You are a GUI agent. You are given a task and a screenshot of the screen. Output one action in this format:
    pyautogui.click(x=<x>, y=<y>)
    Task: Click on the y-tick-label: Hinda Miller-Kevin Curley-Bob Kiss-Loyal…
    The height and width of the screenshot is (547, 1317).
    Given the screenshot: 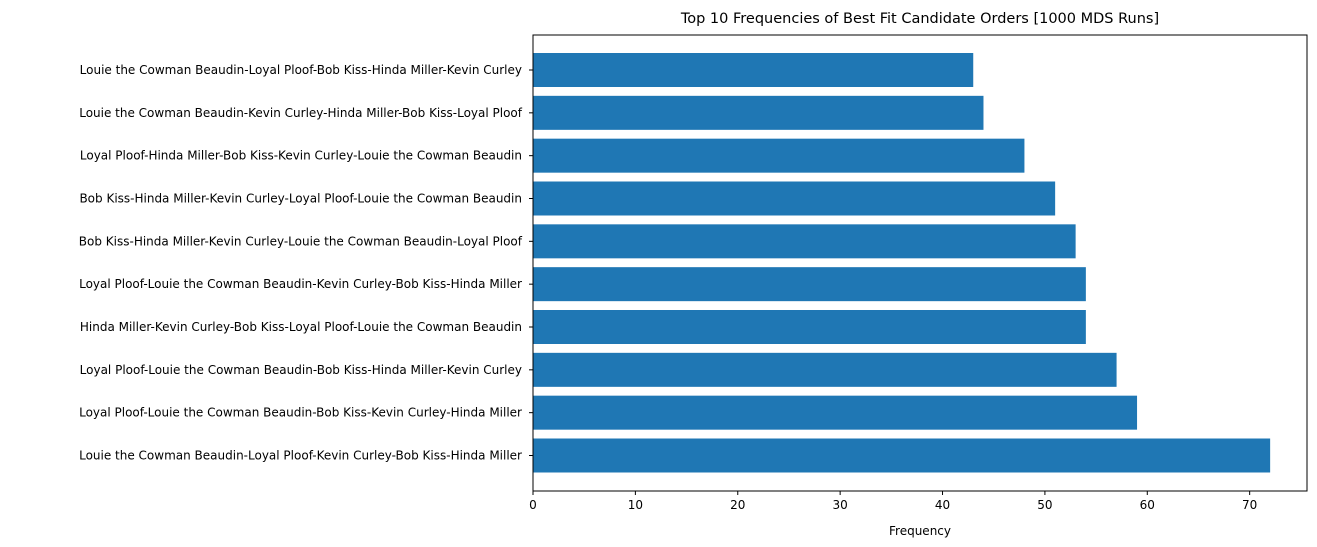 What is the action you would take?
    pyautogui.click(x=301, y=327)
    